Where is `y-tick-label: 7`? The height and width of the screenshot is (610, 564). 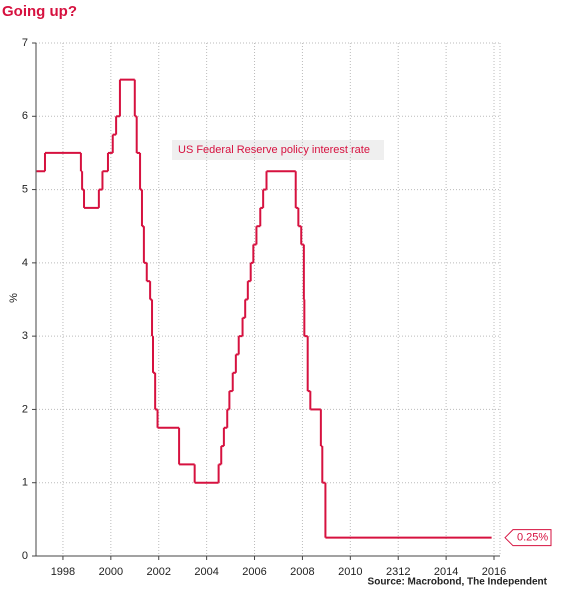 y-tick-label: 7 is located at coordinates (25, 43).